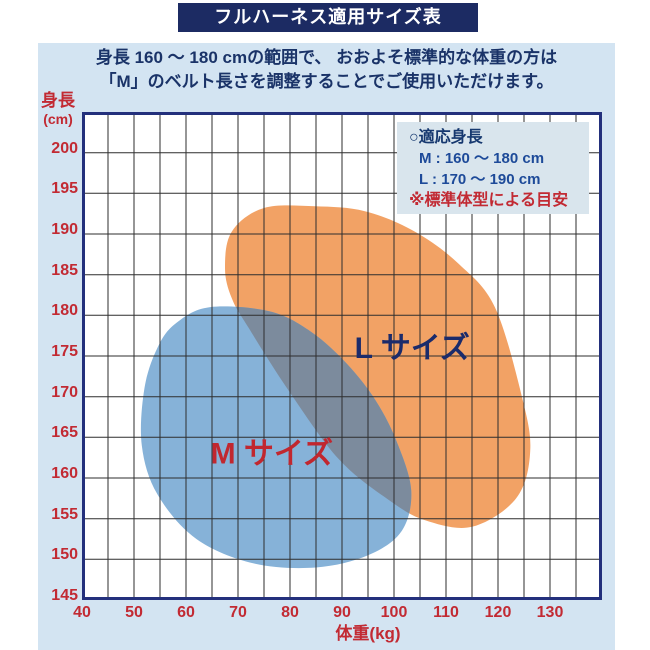  I want to click on y-tick-label: 195, so click(64, 189).